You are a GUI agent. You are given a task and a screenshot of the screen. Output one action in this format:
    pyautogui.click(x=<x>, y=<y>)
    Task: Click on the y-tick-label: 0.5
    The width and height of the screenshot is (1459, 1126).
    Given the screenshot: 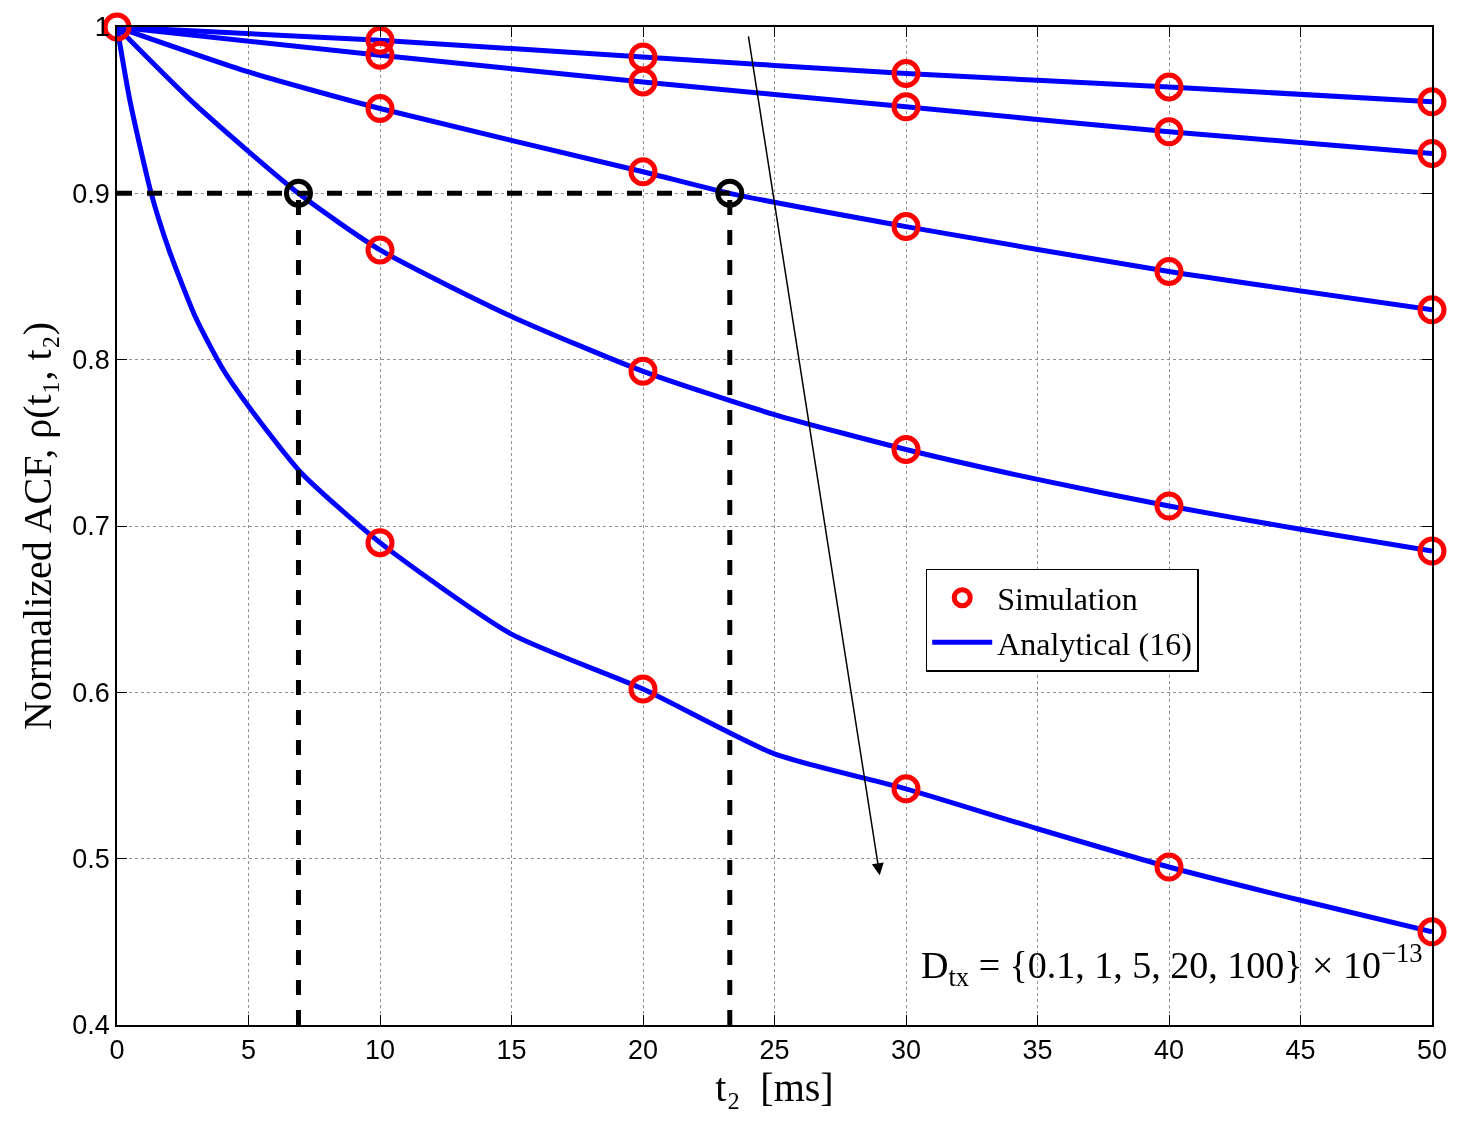 What is the action you would take?
    pyautogui.click(x=91, y=859)
    